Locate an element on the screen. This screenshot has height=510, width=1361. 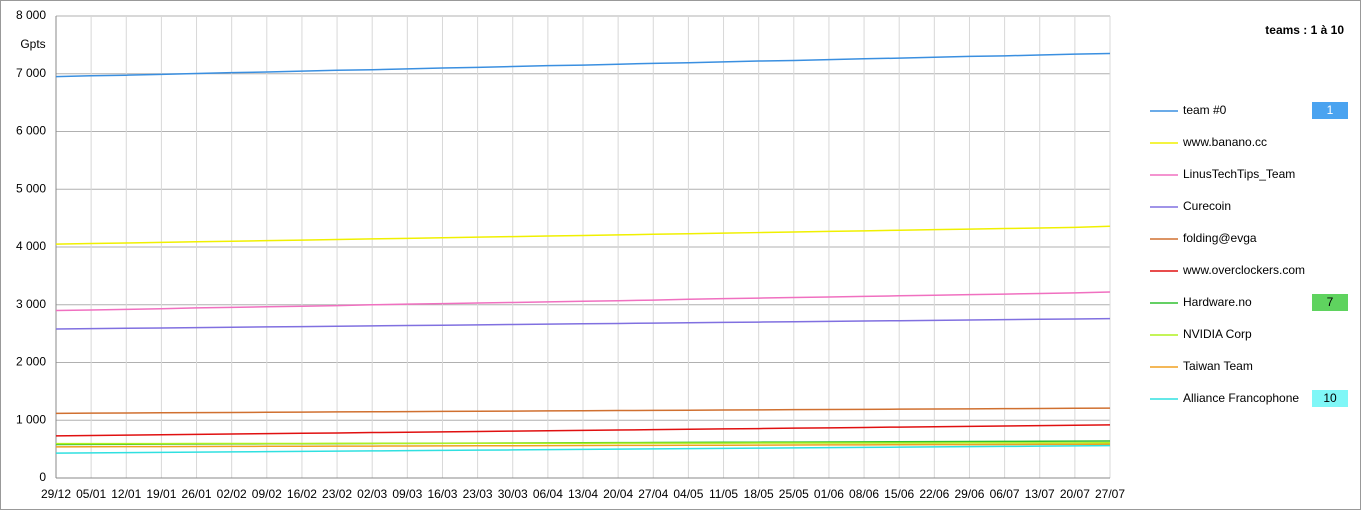
x-tick-label: 16/02 is located at coordinates (302, 494).